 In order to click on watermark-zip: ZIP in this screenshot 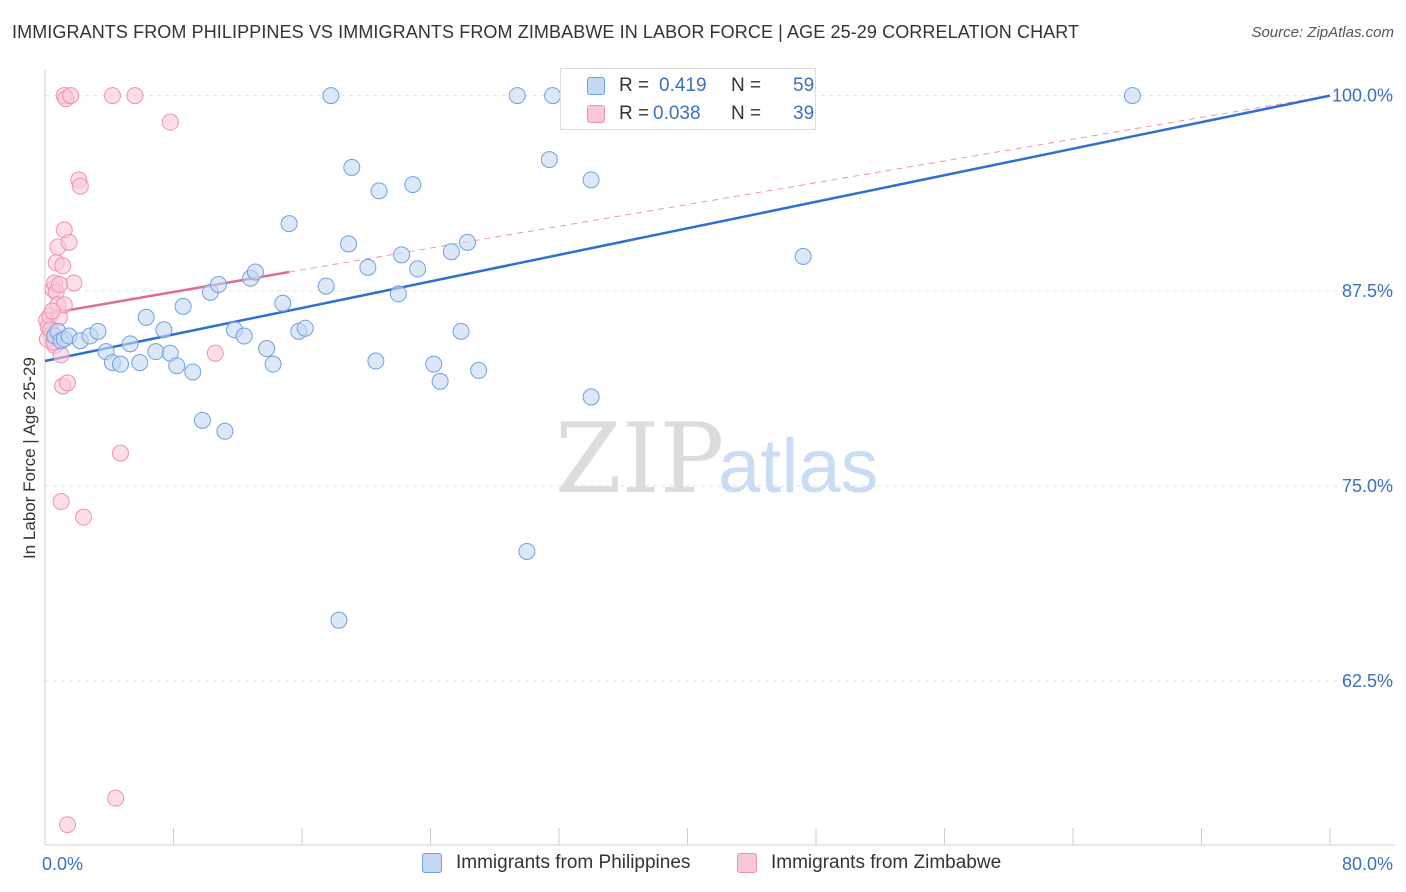, I will do `click(639, 459)`.